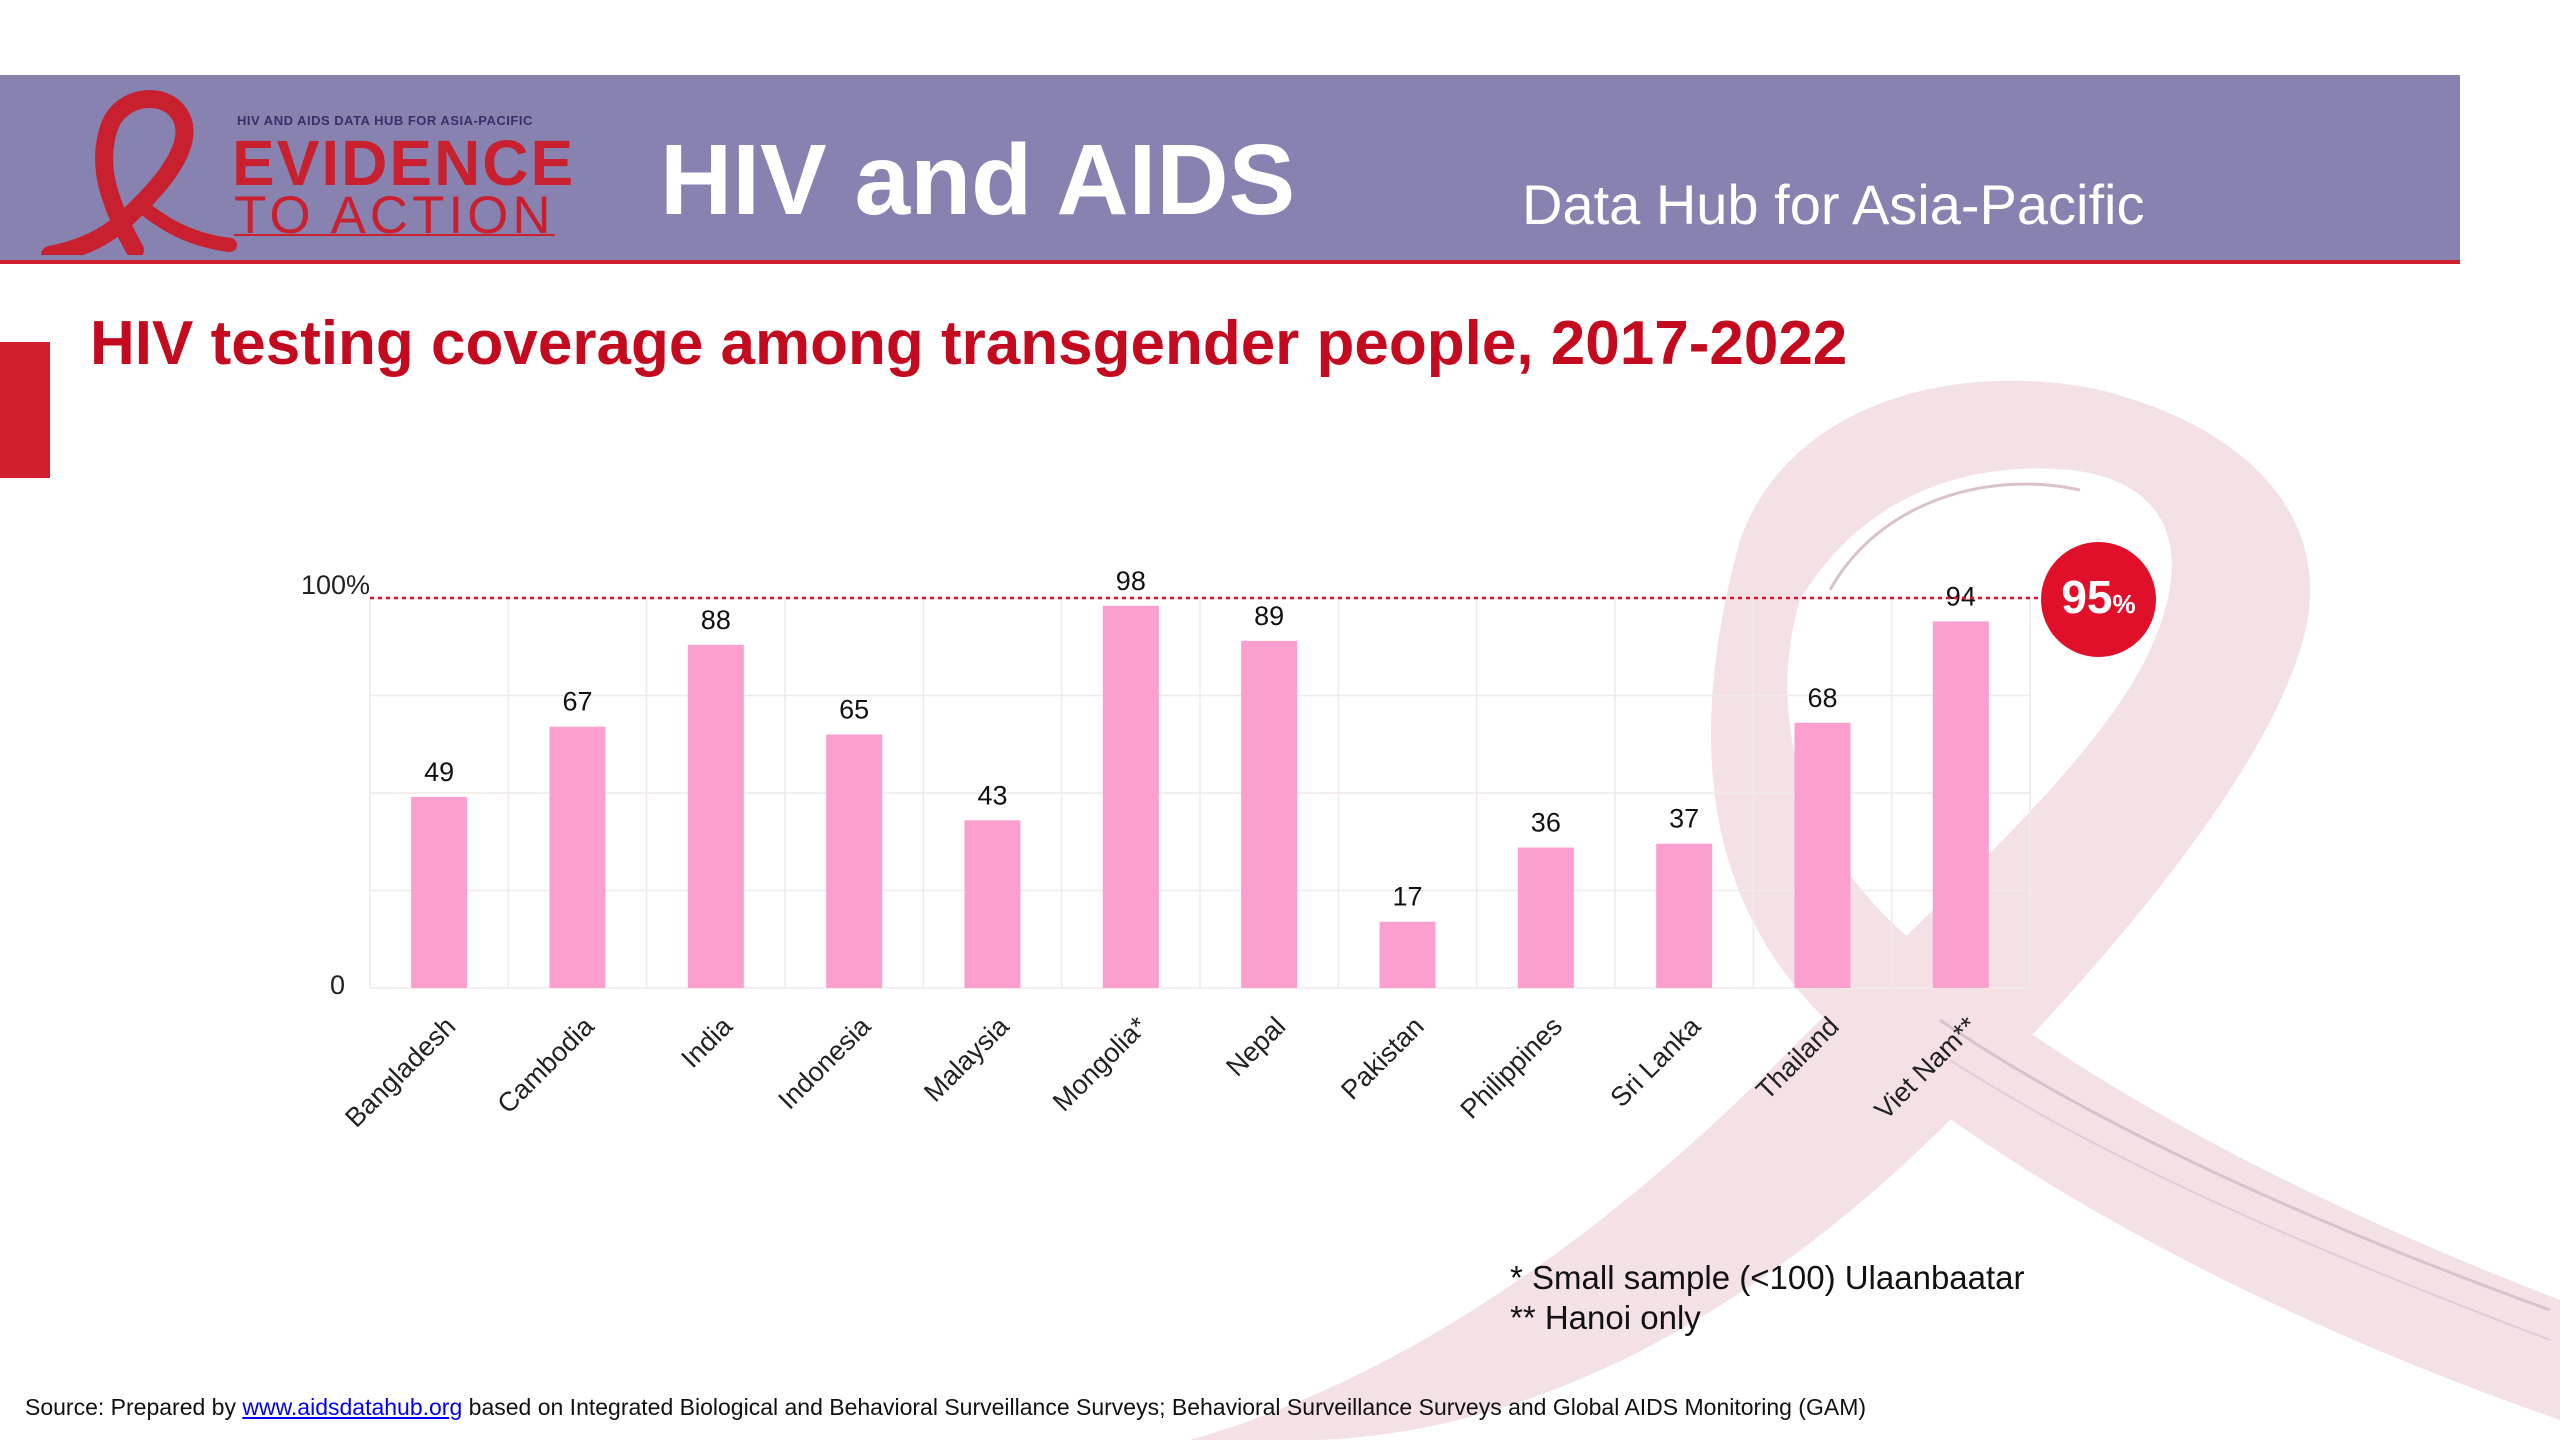  Describe the element at coordinates (1961, 596) in the screenshot. I see `bar-value-label: 94` at that location.